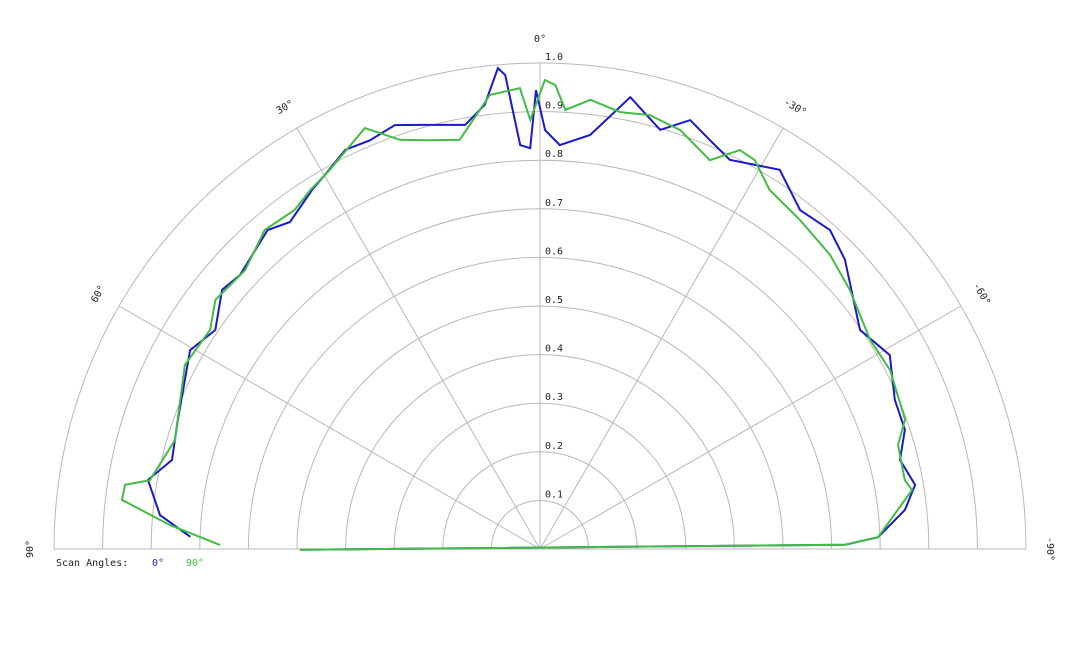 Image resolution: width=1080 pixels, height=648 pixels. Describe the element at coordinates (554, 494) in the screenshot. I see `r-tick-label: 0.1` at that location.